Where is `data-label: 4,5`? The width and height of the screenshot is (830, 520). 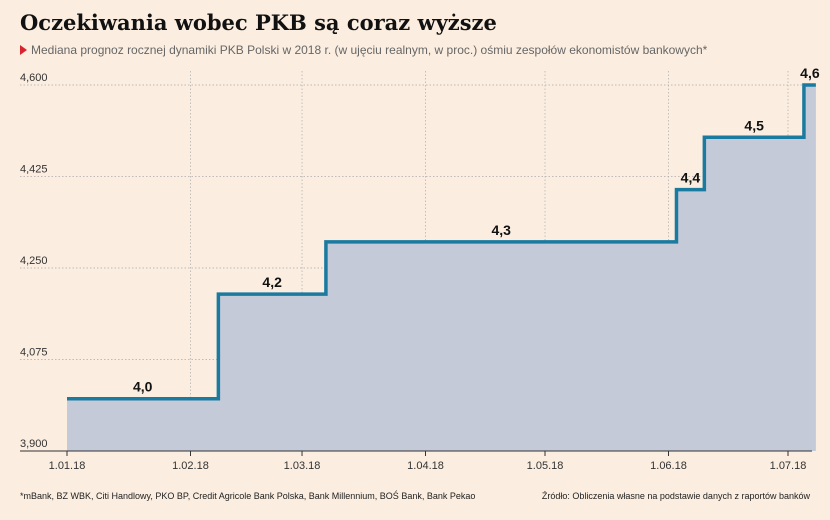 data-label: 4,5 is located at coordinates (754, 125).